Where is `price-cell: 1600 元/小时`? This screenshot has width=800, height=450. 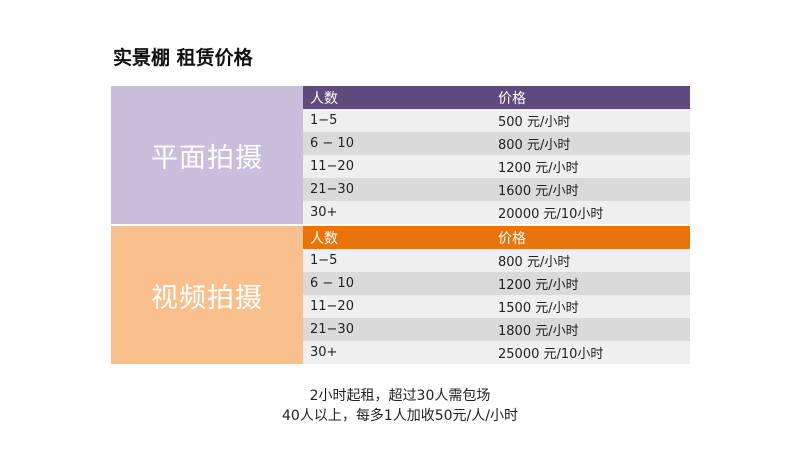 price-cell: 1600 元/小时 is located at coordinates (538, 191).